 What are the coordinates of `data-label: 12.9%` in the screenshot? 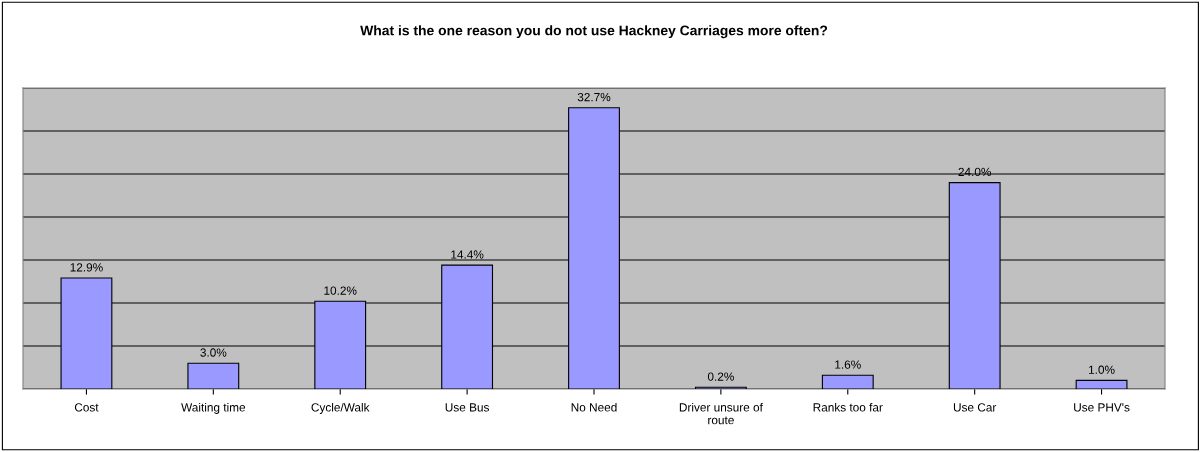 It's located at (86, 267).